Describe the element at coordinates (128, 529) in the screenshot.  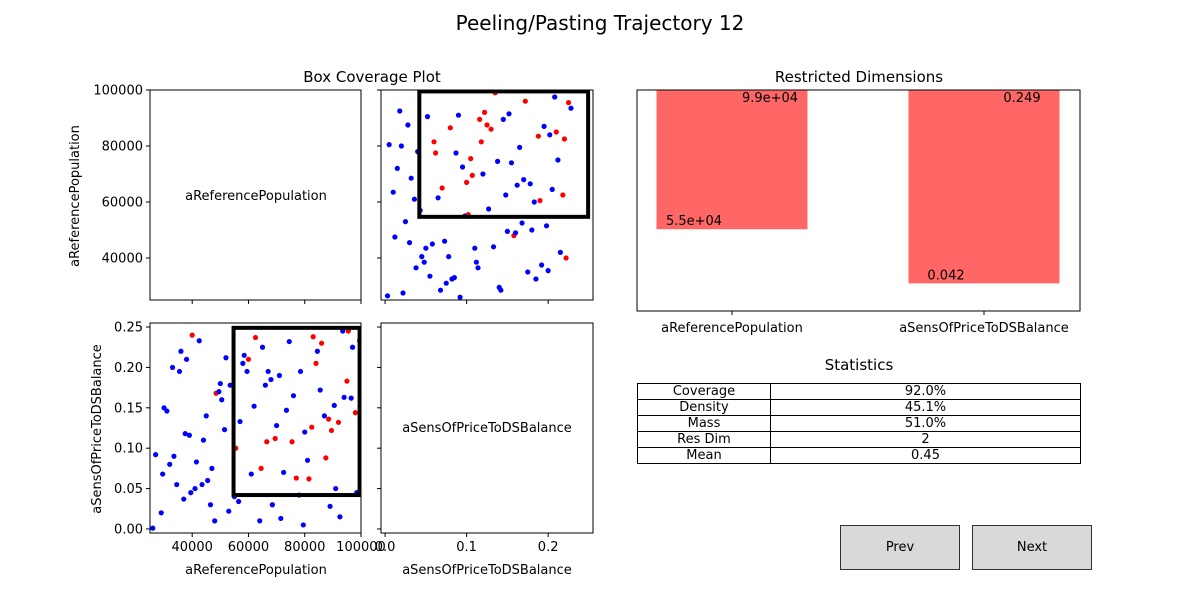
I see `y-tick-label: 0.00` at that location.